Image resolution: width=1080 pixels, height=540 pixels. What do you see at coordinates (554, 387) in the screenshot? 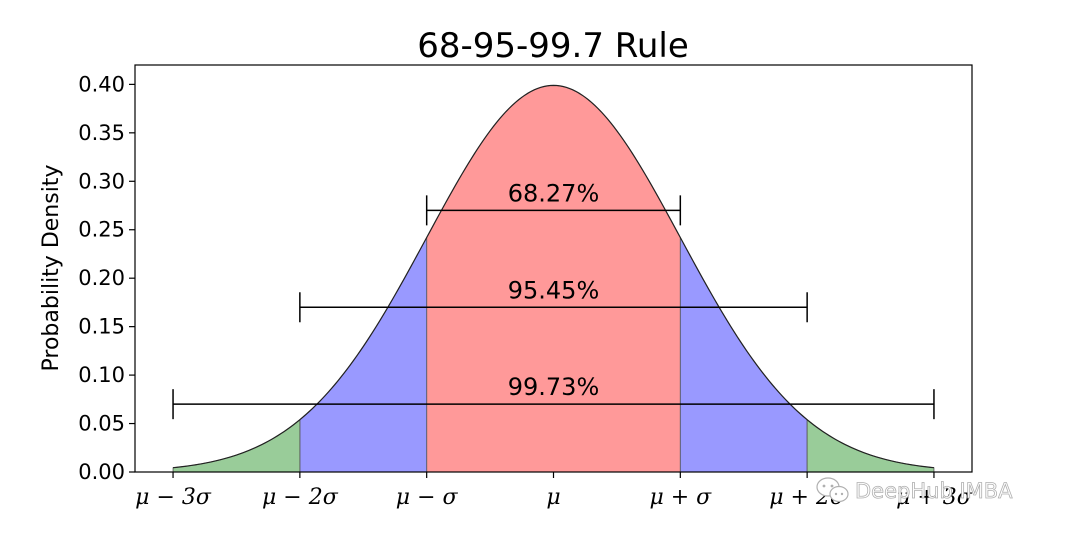
I see `interval-label: 99.73%` at bounding box center [554, 387].